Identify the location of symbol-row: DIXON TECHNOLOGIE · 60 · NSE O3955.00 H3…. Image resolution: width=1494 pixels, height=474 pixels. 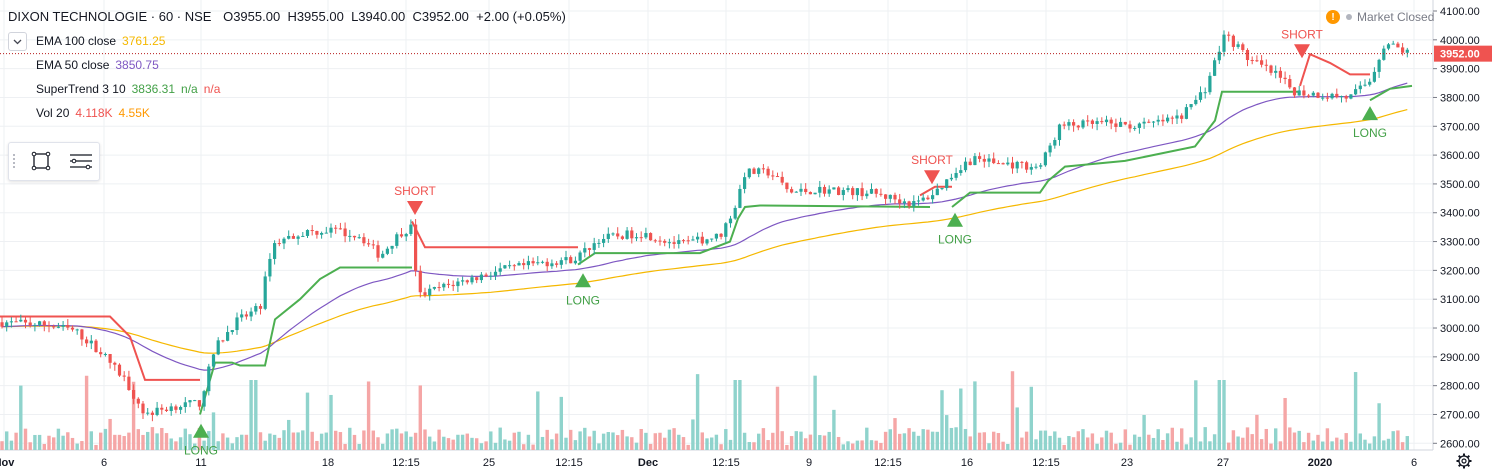
(287, 16).